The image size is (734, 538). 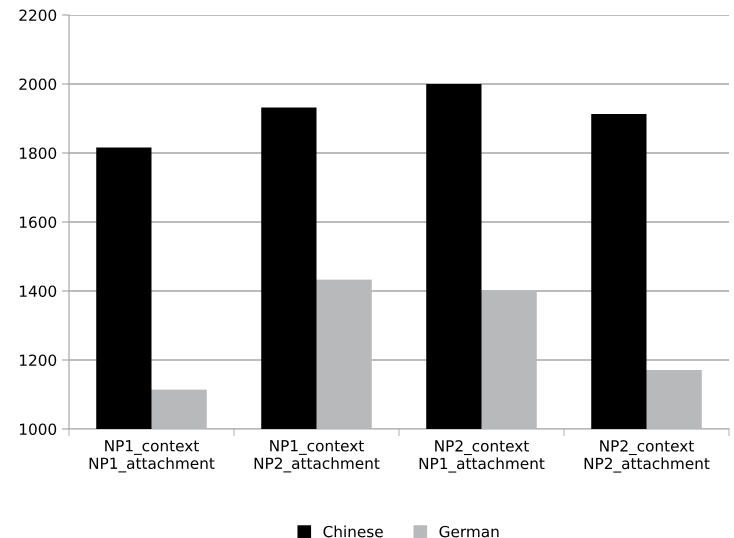 I want to click on x-tick-label: NP2_context NP1_attachment, so click(x=482, y=456).